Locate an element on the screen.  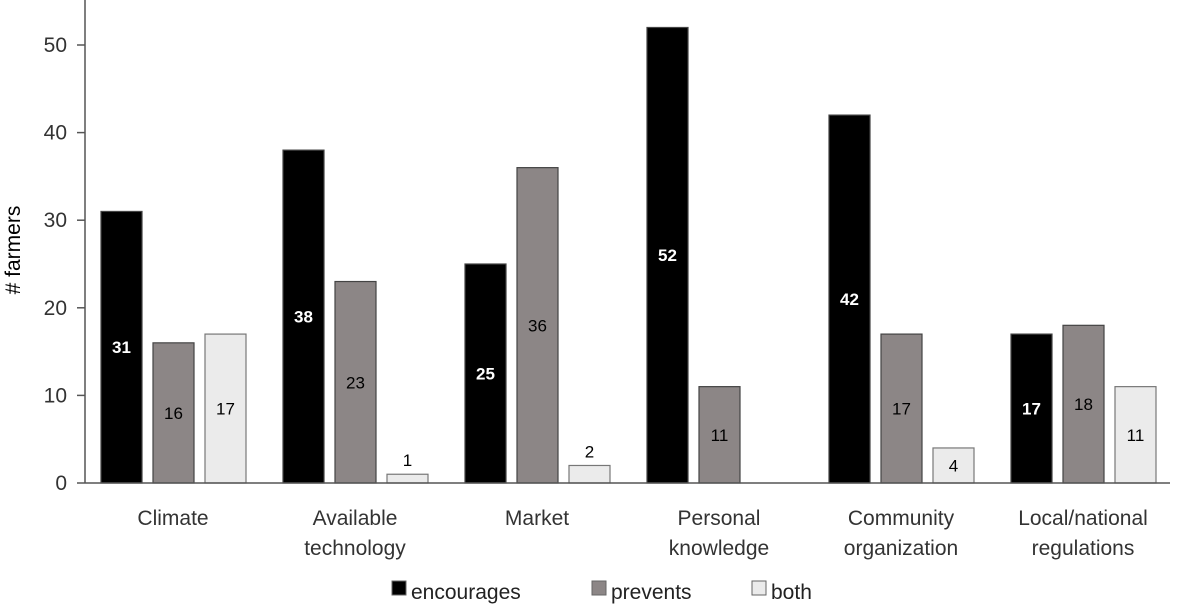
y-tick-label: 20 is located at coordinates (55, 308).